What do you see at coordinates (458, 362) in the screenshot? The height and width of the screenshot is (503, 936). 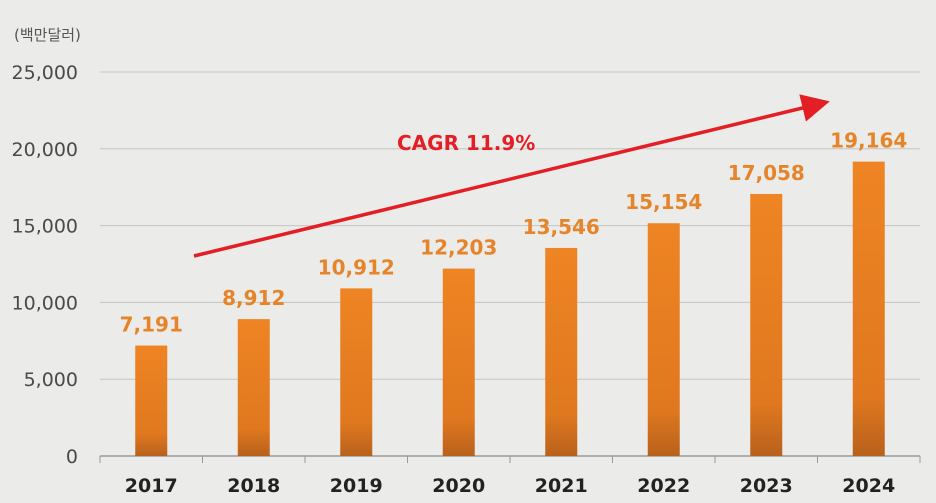 I see `bar-2020` at bounding box center [458, 362].